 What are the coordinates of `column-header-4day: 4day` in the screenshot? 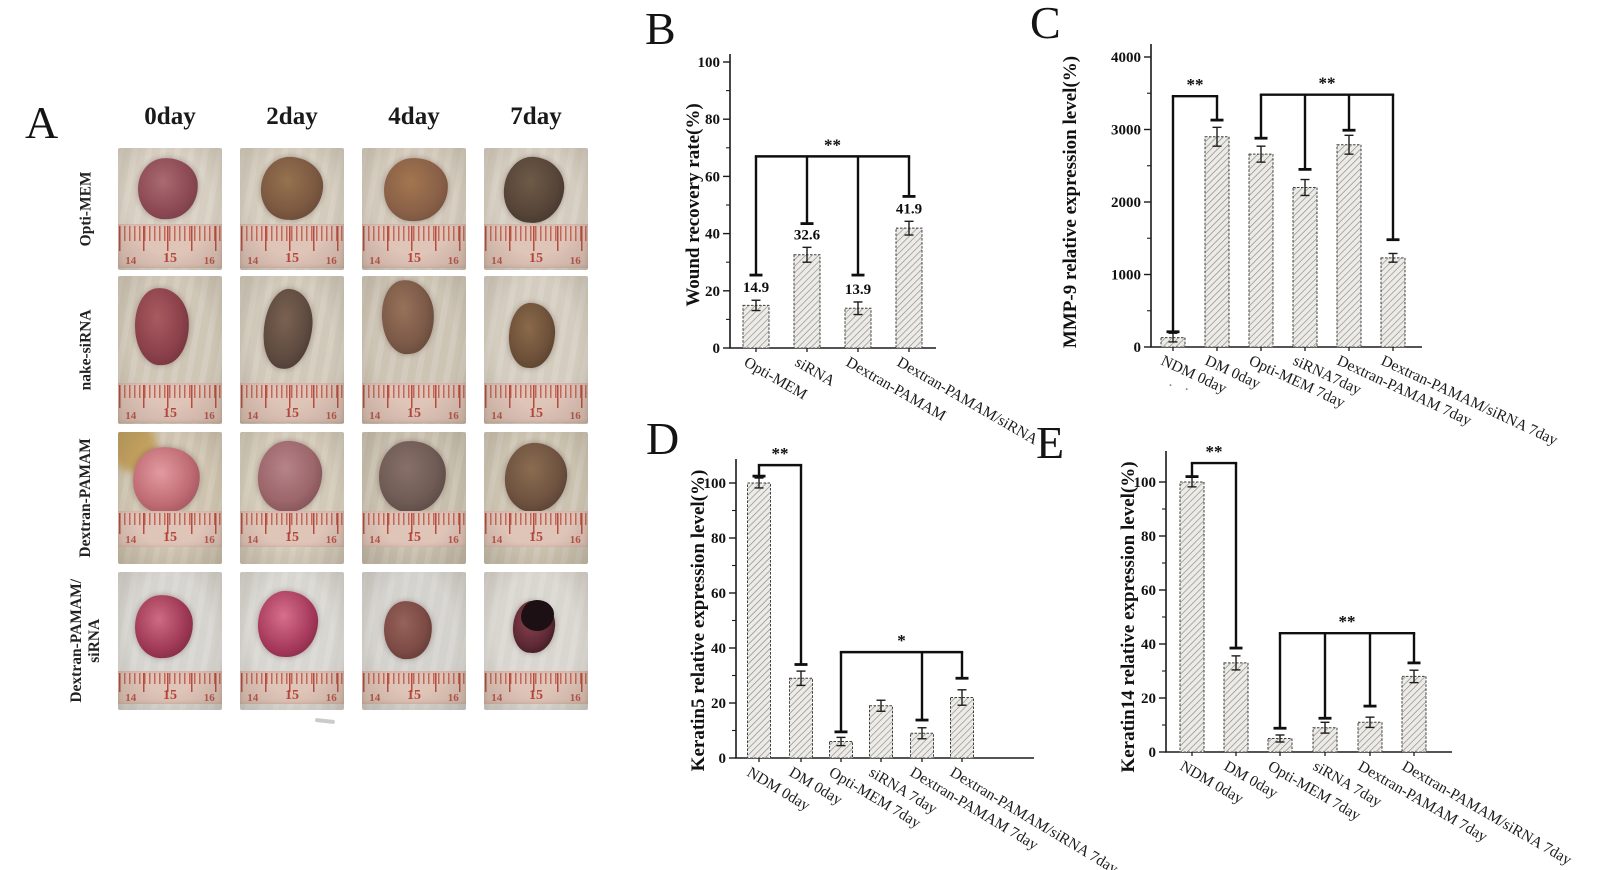 It's located at (414, 116).